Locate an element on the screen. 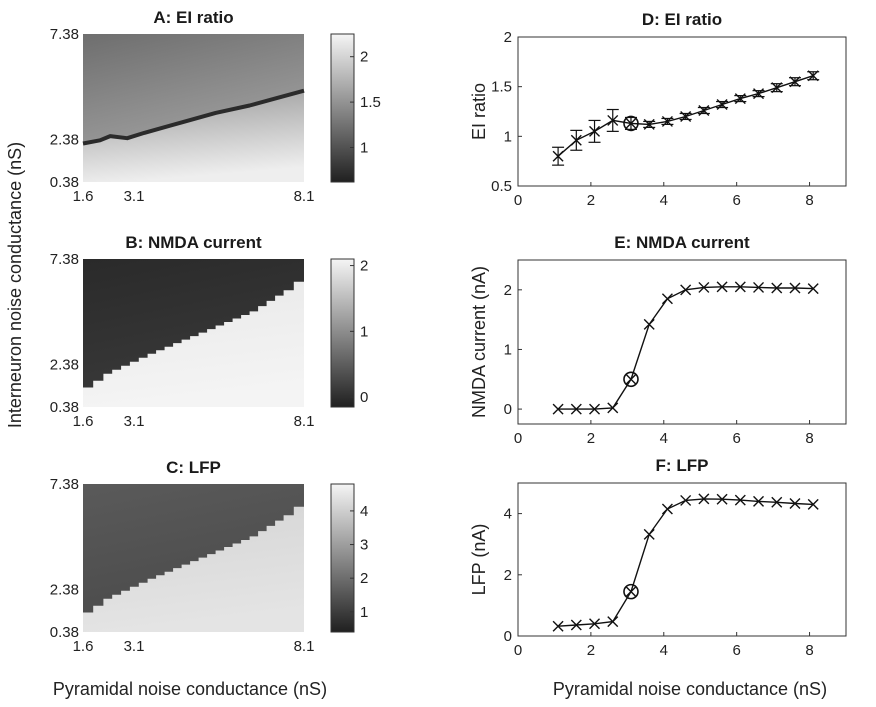 The height and width of the screenshot is (707, 876). y-tick-label: 1.5 is located at coordinates (501, 87).